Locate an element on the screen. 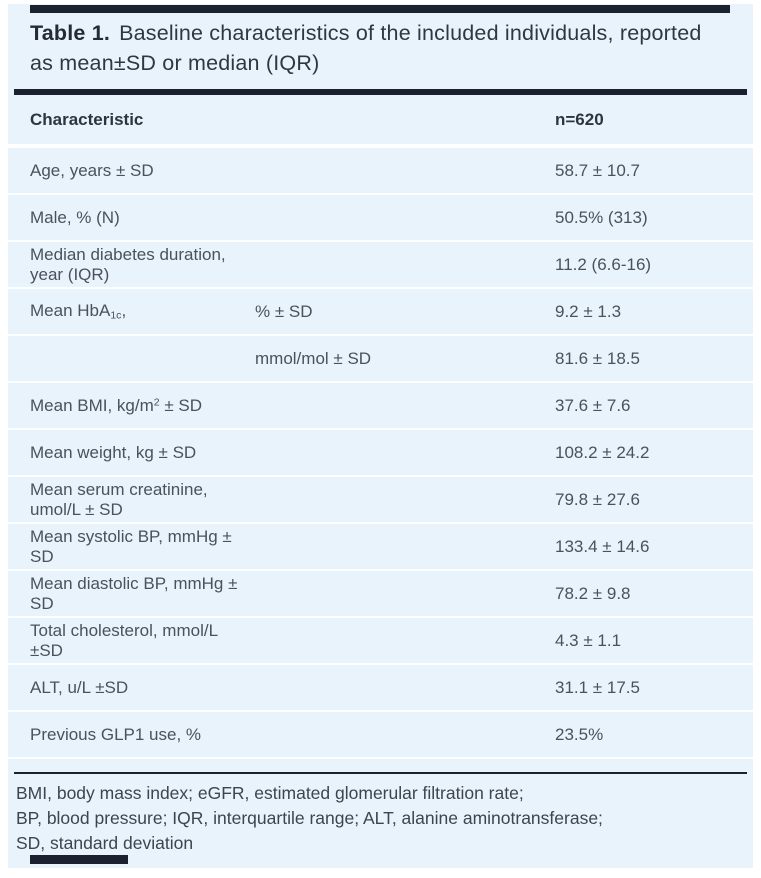  table-row: Mean systolic BP, mmHg ± SD 133.4 ± 14.6 is located at coordinates (380, 547).